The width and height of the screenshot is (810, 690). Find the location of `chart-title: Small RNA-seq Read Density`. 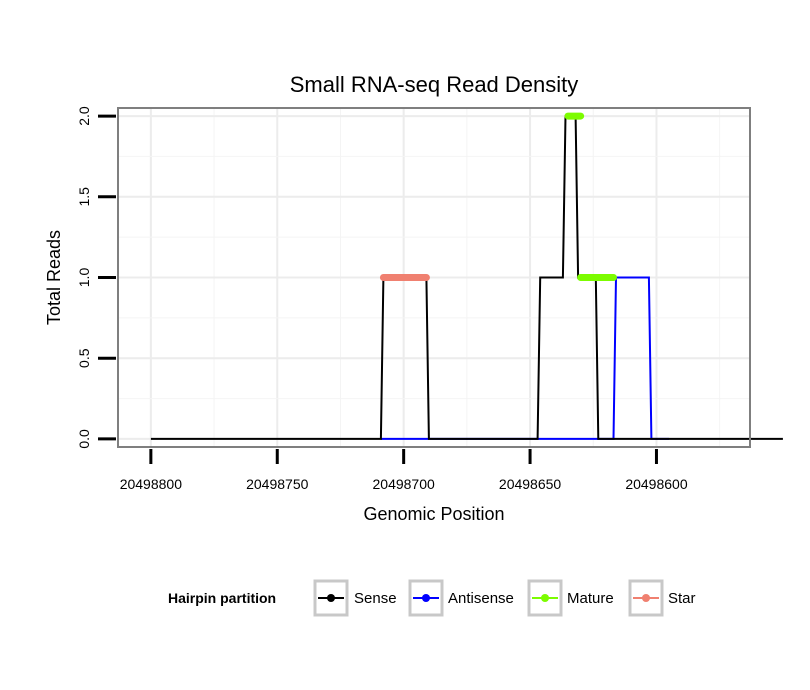

chart-title: Small RNA-seq Read Density is located at coordinates (434, 84).